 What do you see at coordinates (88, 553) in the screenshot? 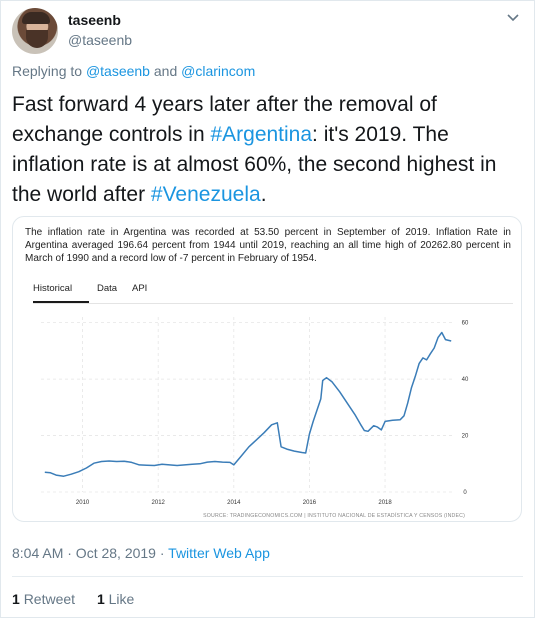
I see `timestamp: 8:04 AM · Oct 28, 2019 ·` at bounding box center [88, 553].